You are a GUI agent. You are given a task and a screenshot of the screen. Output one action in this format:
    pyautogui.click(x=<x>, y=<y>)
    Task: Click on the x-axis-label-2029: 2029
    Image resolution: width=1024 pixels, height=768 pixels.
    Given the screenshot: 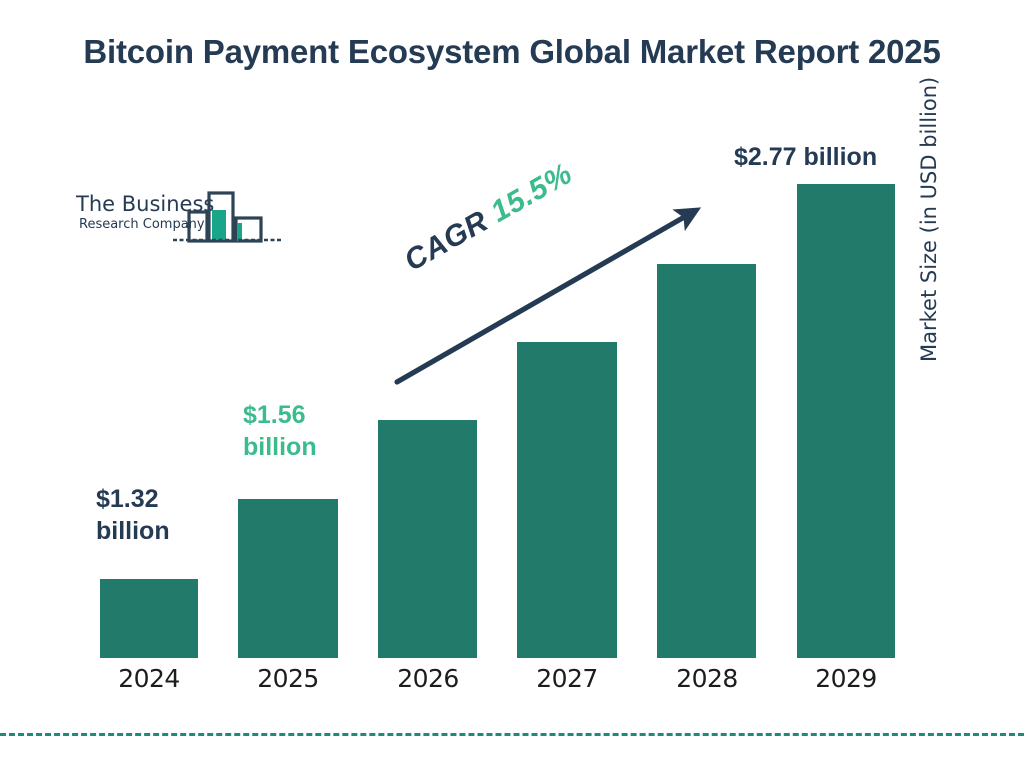 What is the action you would take?
    pyautogui.click(x=846, y=678)
    